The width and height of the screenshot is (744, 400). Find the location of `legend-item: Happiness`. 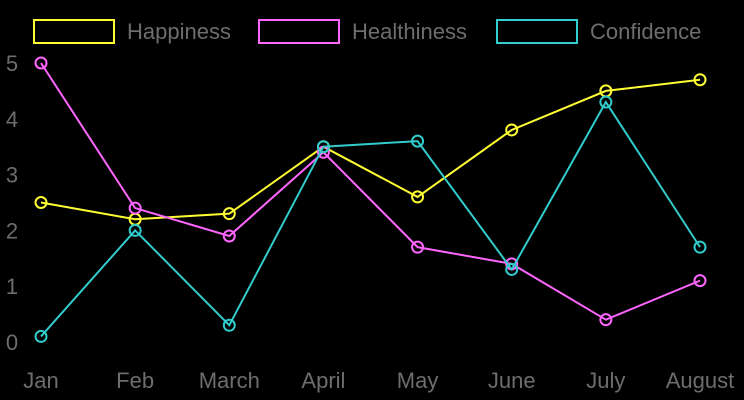

legend-item: Happiness is located at coordinates (132, 31).